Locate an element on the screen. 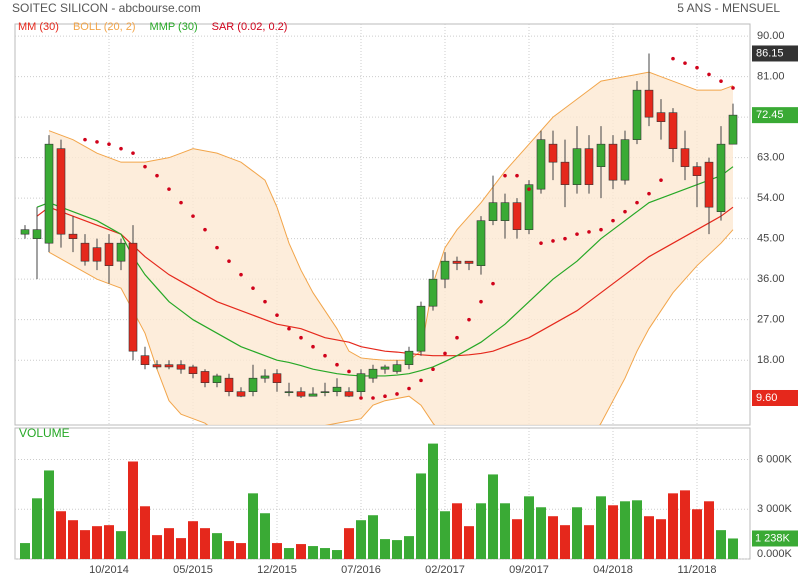 This screenshot has width=800, height=580. value-box-label: 86.15 is located at coordinates (770, 53).